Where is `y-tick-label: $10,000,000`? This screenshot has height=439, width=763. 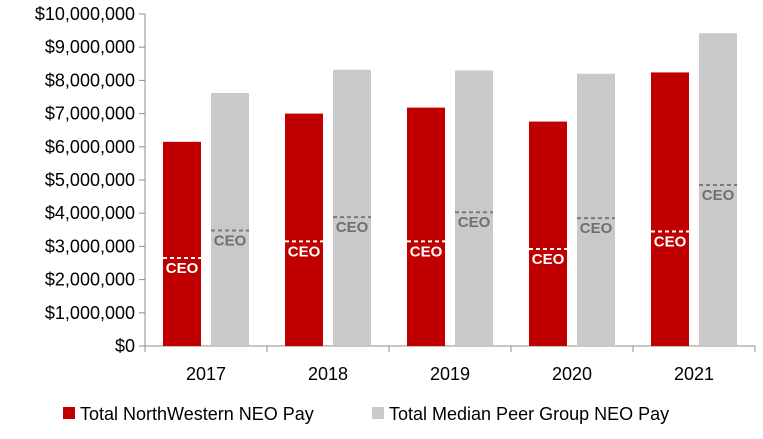
y-tick-label: $10,000,000 is located at coordinates (85, 14).